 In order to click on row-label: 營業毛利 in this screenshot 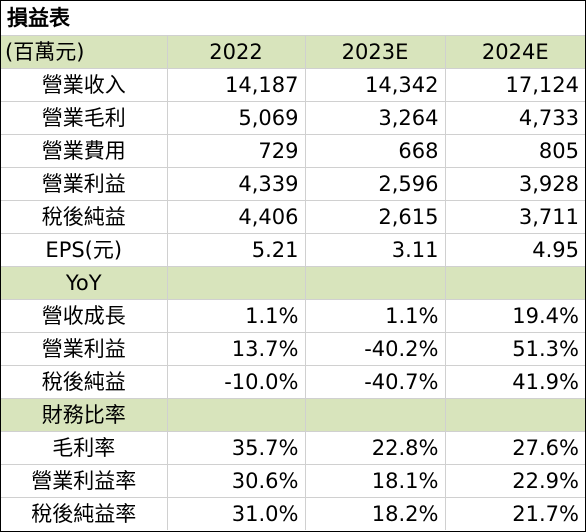, I will do `click(84, 118)`.